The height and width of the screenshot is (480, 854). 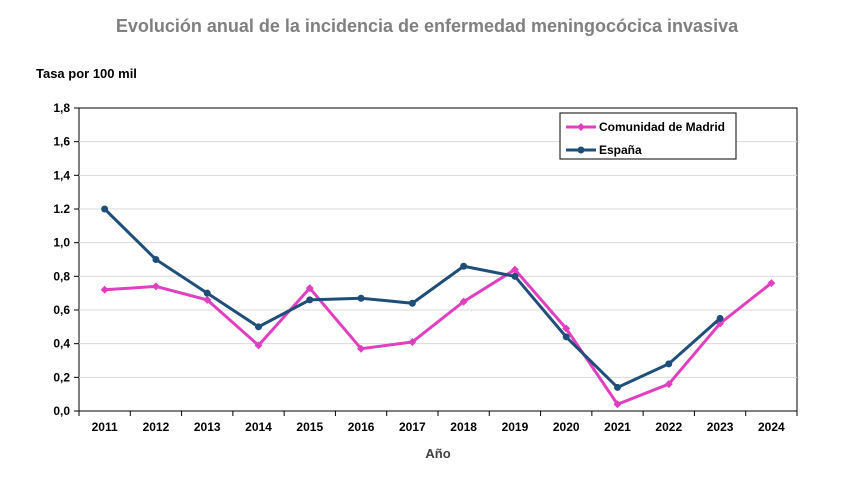 I want to click on x-axis-label: Año, so click(x=438, y=453).